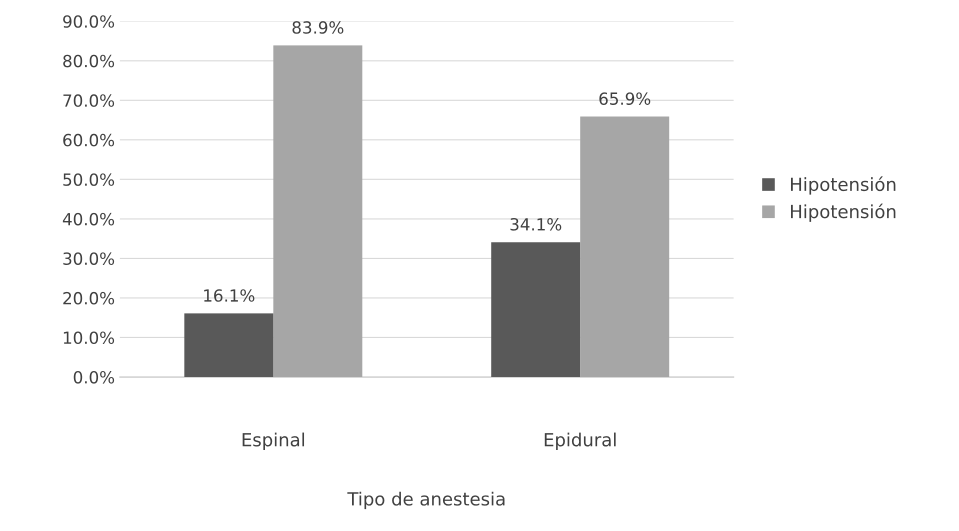  I want to click on y-tick-label: 80.0%, so click(88, 61).